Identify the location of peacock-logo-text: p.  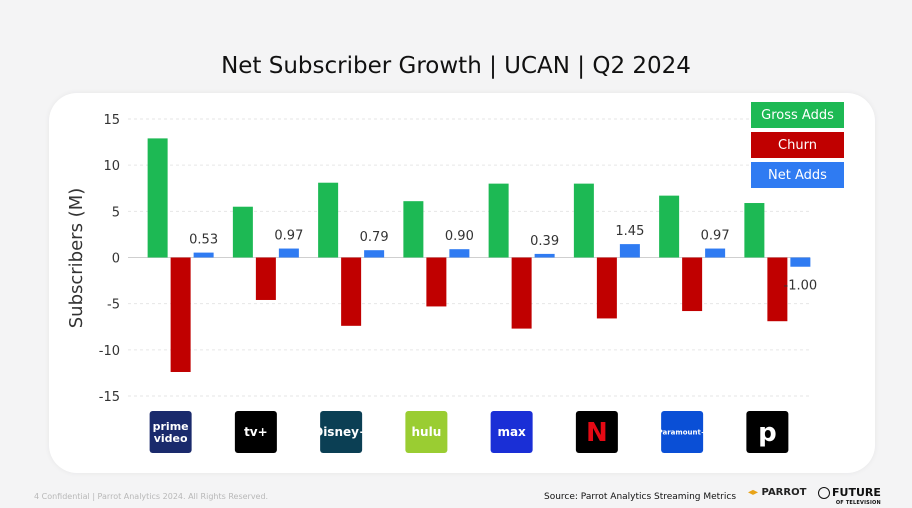
(767, 433).